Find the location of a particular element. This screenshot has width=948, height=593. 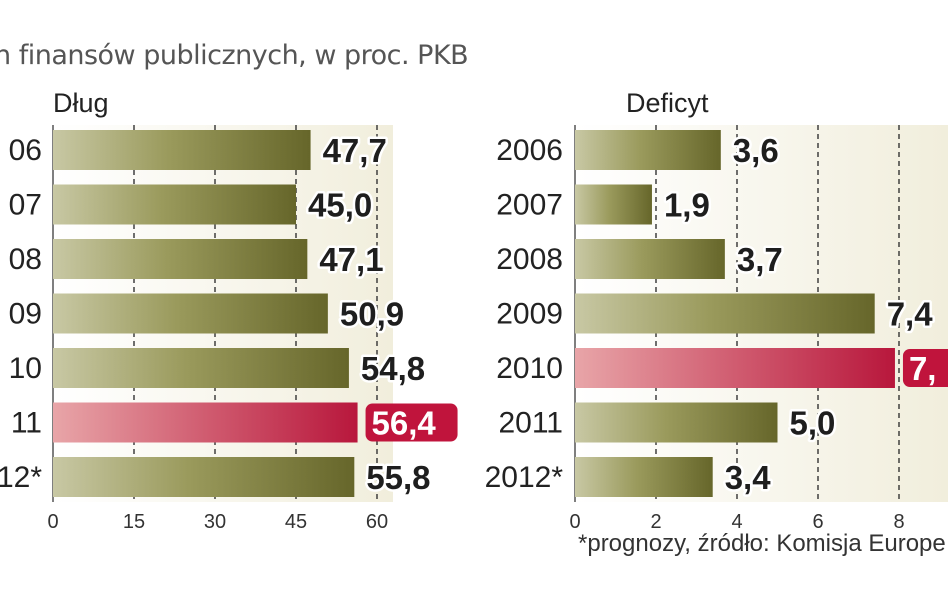

debt-highlight-badge is located at coordinates (411, 422).